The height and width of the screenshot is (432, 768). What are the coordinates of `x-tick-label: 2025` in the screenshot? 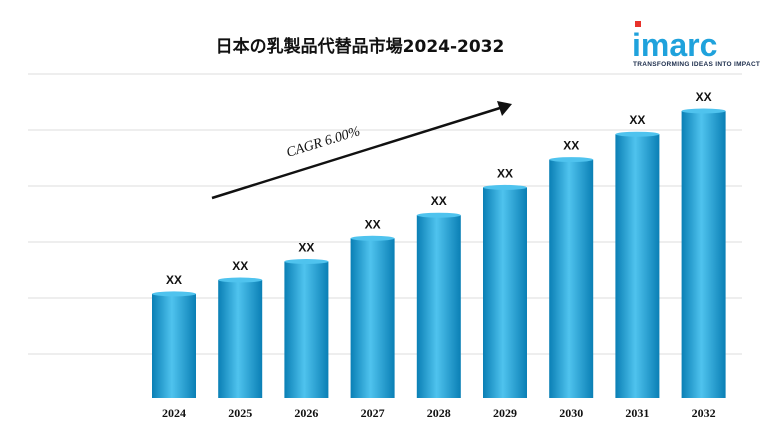 It's located at (240, 413).